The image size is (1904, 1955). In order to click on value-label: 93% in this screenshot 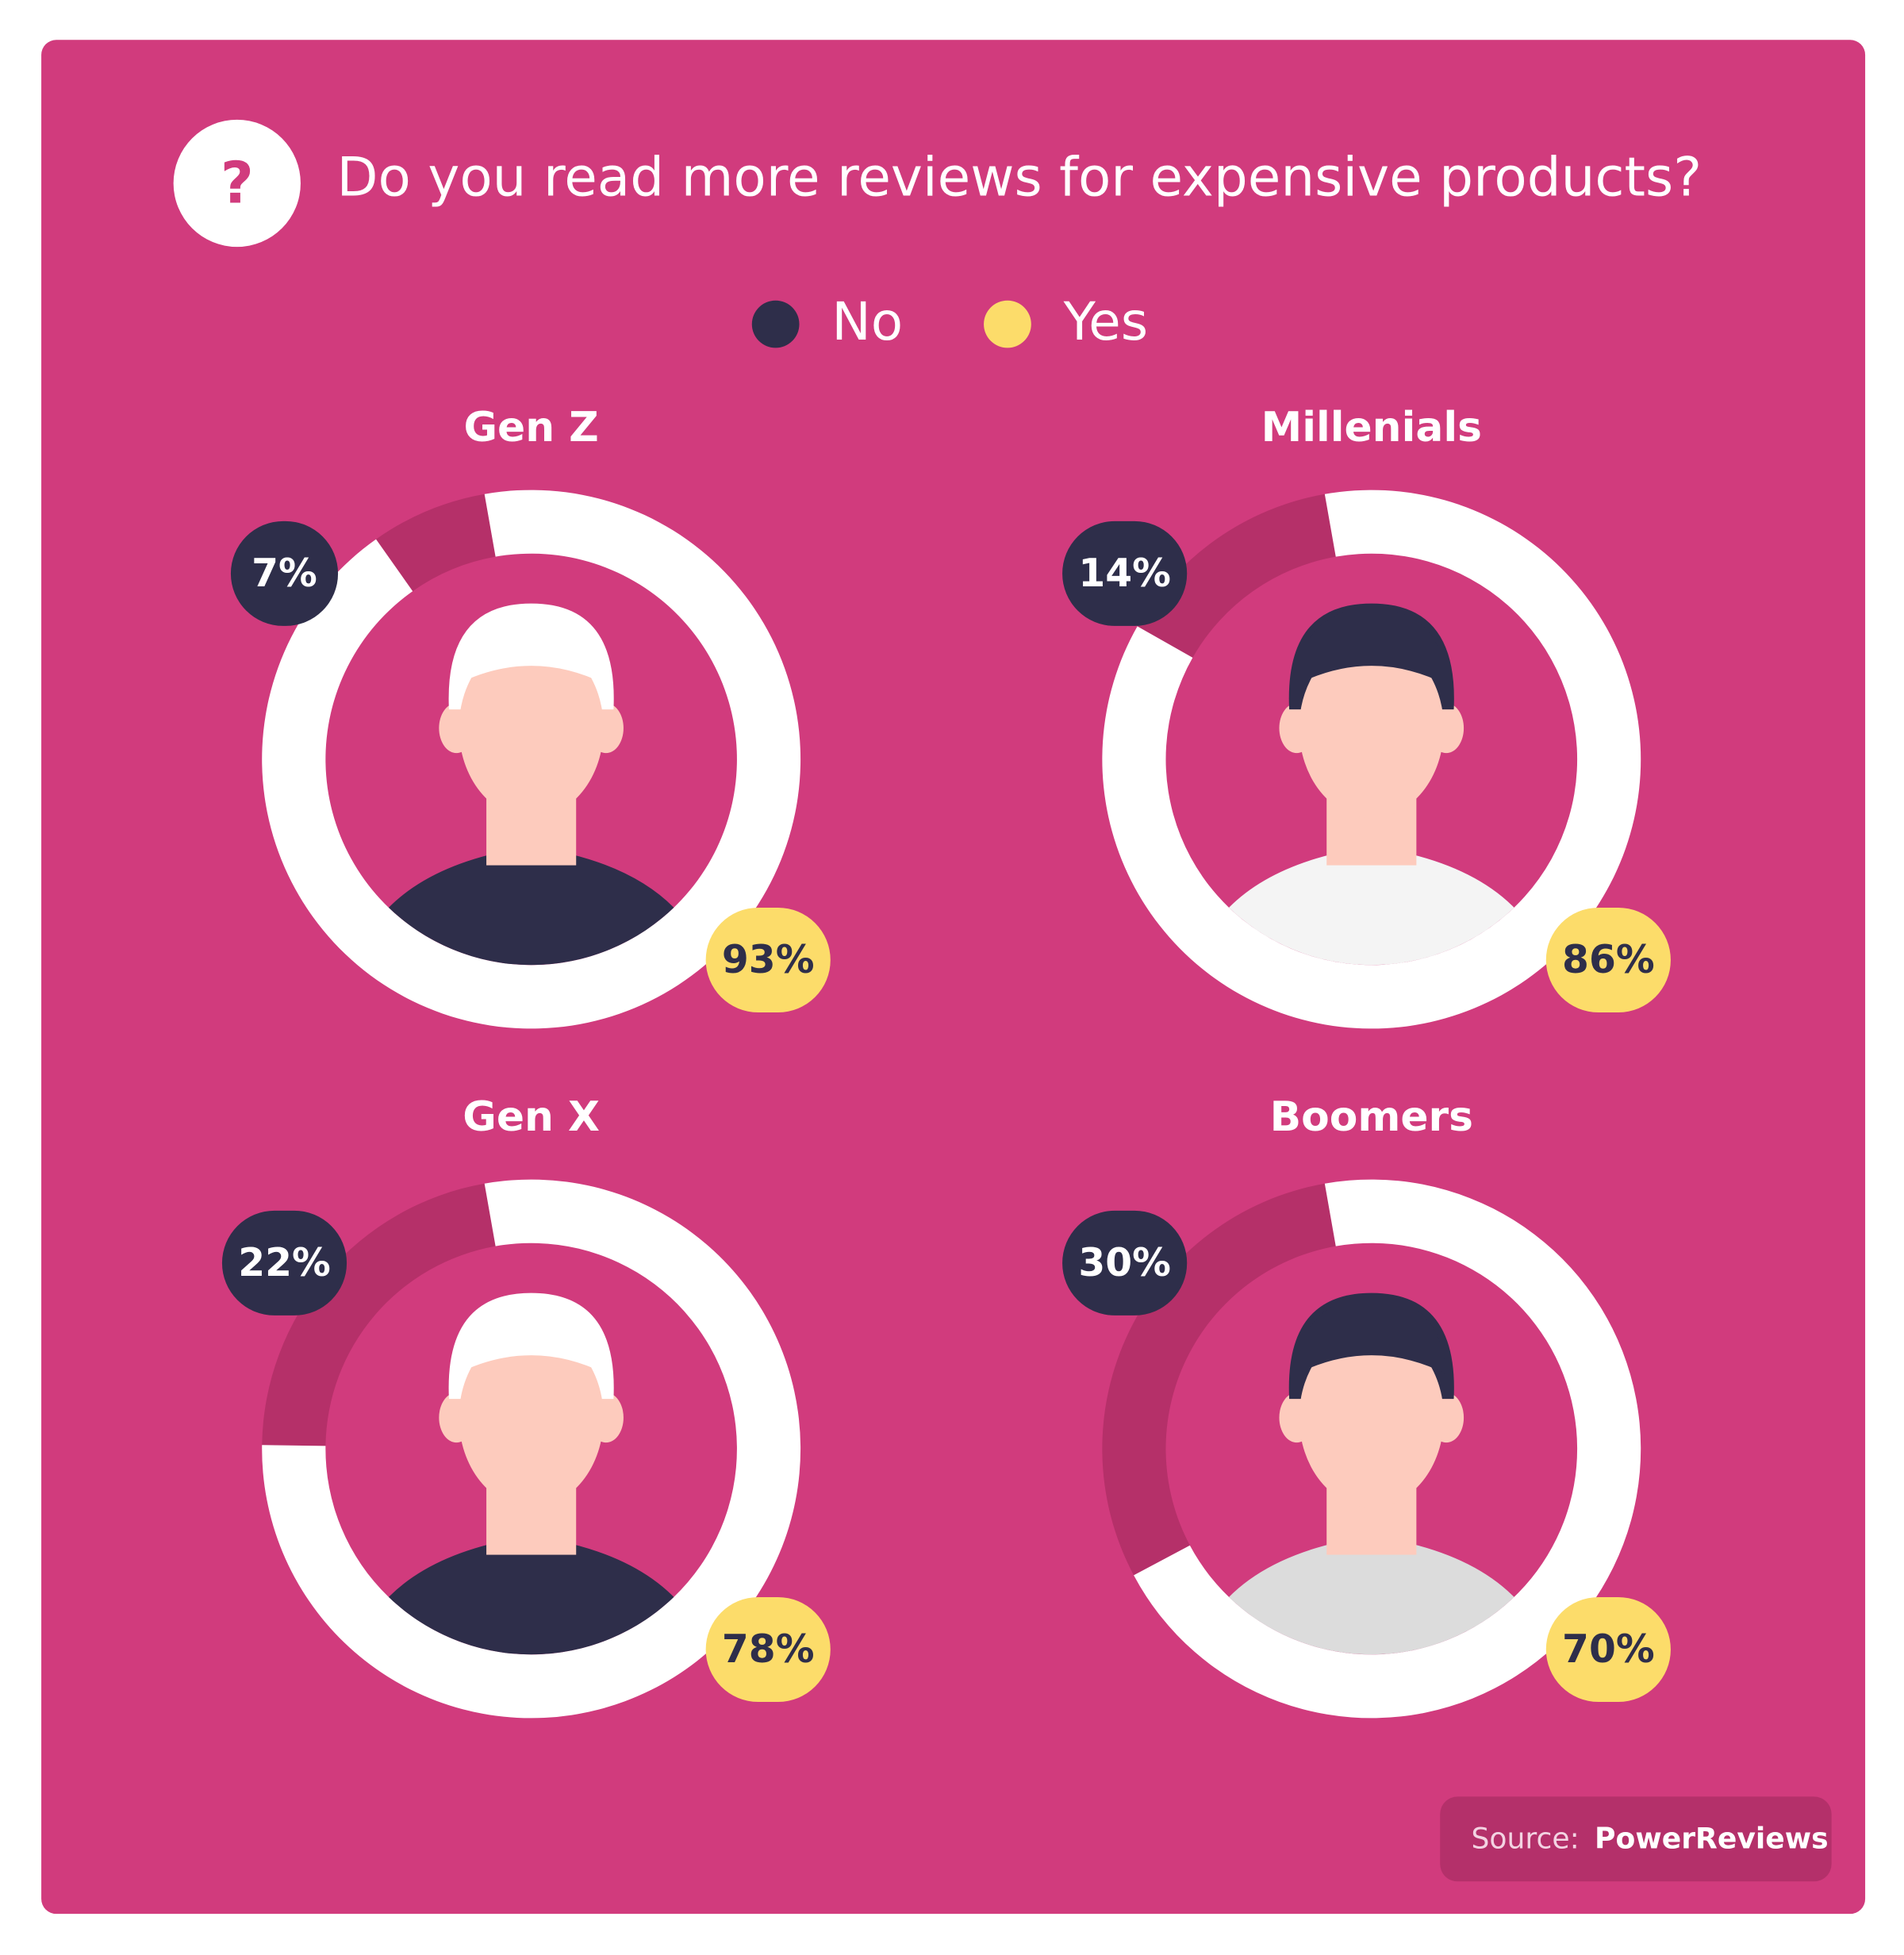, I will do `click(768, 960)`.